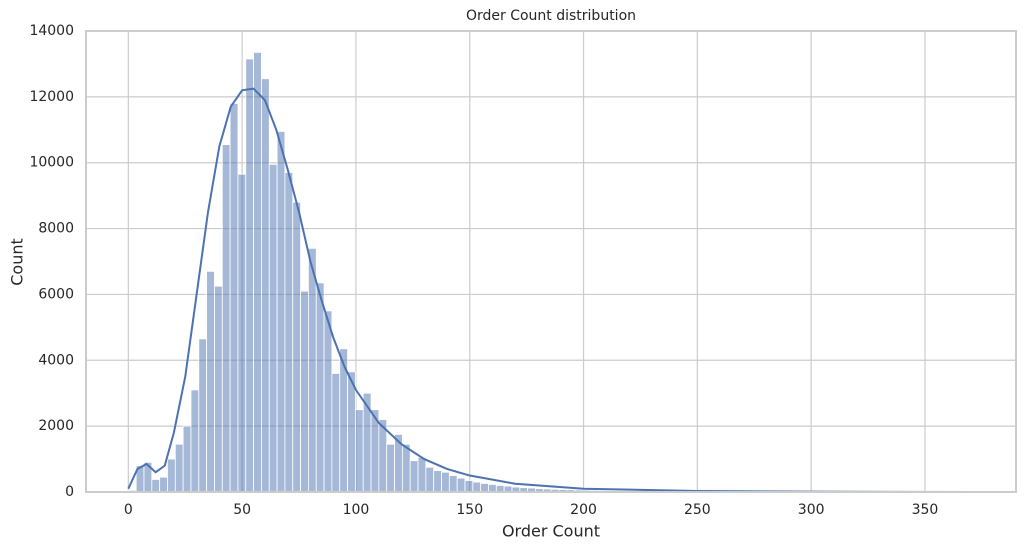 This screenshot has width=1026, height=550. Describe the element at coordinates (356, 510) in the screenshot. I see `x-tick-label: 100` at that location.